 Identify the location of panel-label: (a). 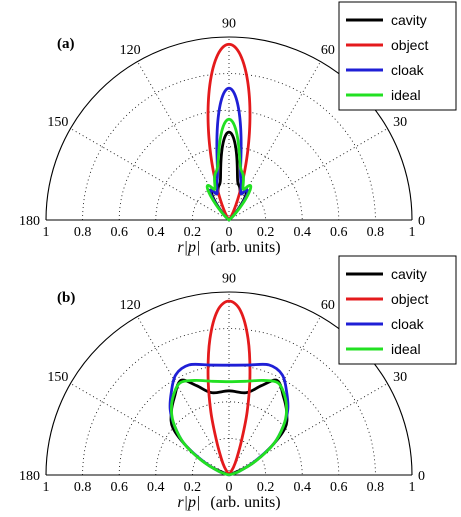
(66, 44).